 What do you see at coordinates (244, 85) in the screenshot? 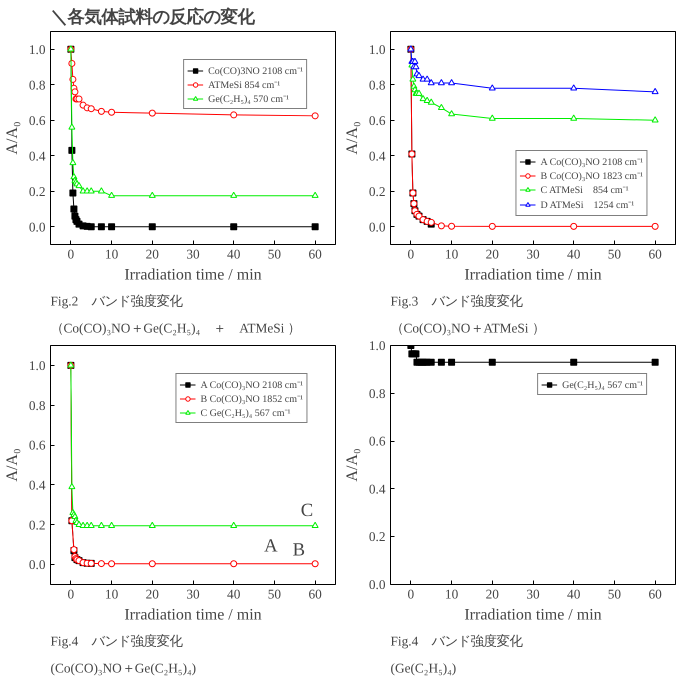
I see `legend-label: ATMeSi 854 cm⁻¹` at bounding box center [244, 85].